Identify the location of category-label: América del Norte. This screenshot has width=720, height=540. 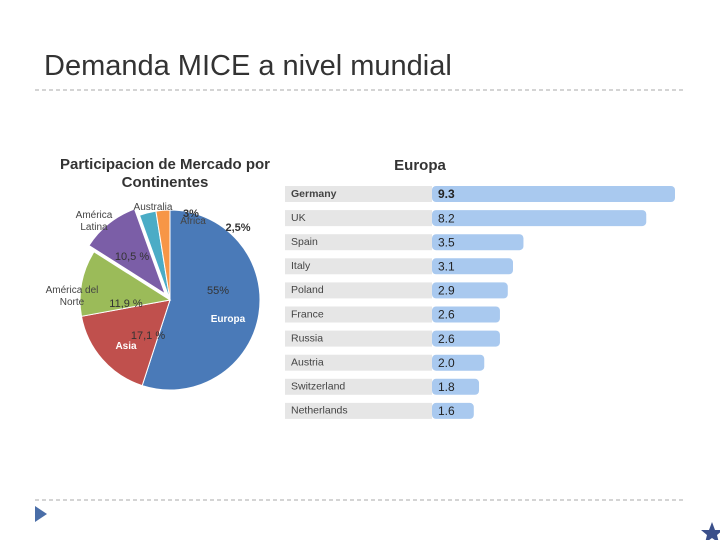
(72, 296).